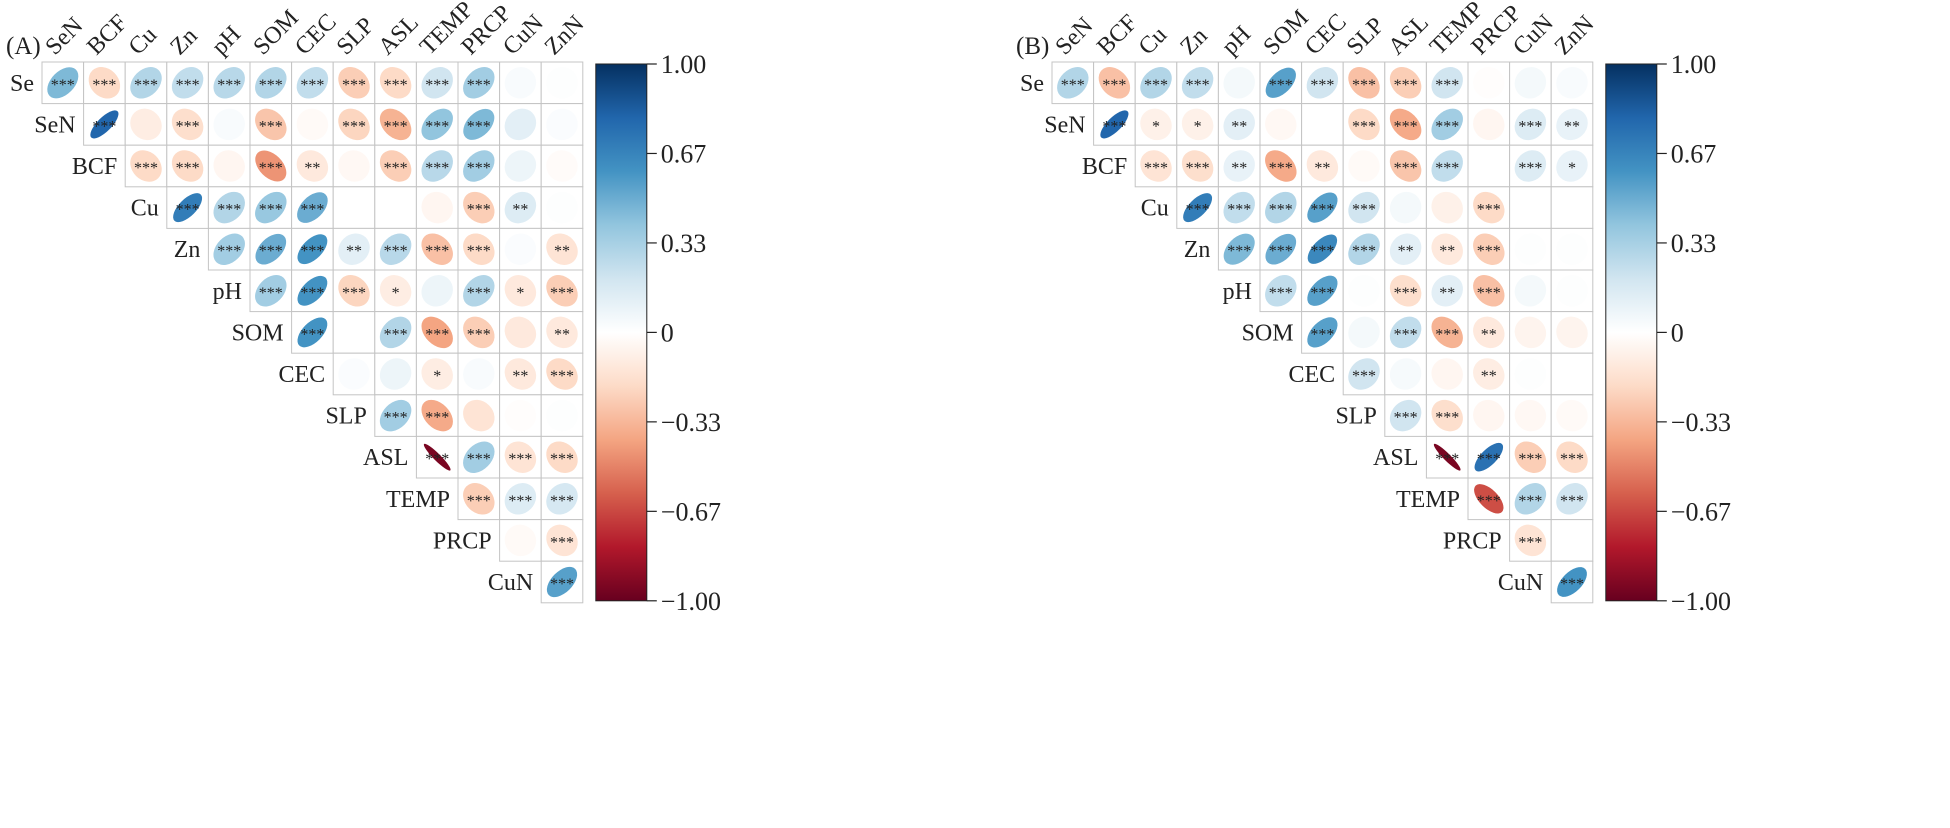  What do you see at coordinates (691, 601) in the screenshot?
I see `colorbar-tick-label: −1.00` at bounding box center [691, 601].